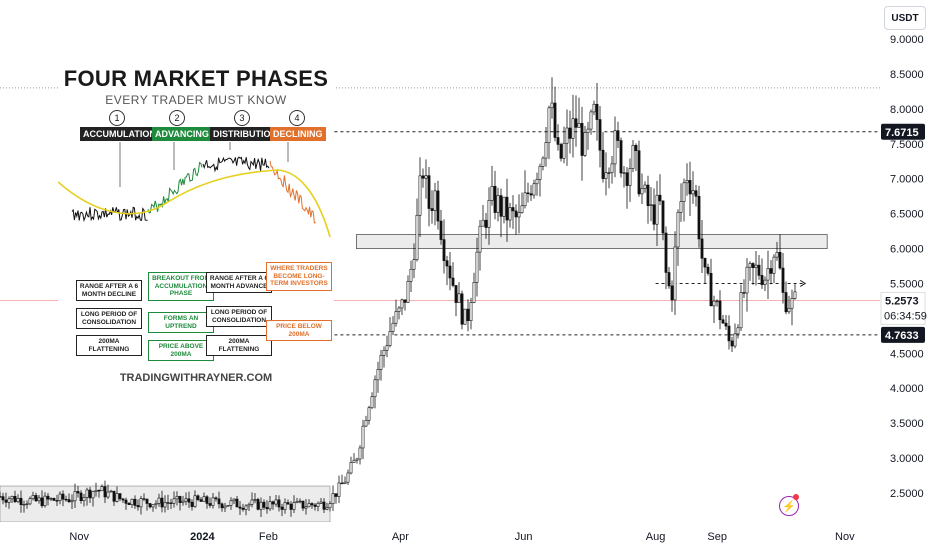  I want to click on phase-label-2: ADVANCING, so click(182, 134).